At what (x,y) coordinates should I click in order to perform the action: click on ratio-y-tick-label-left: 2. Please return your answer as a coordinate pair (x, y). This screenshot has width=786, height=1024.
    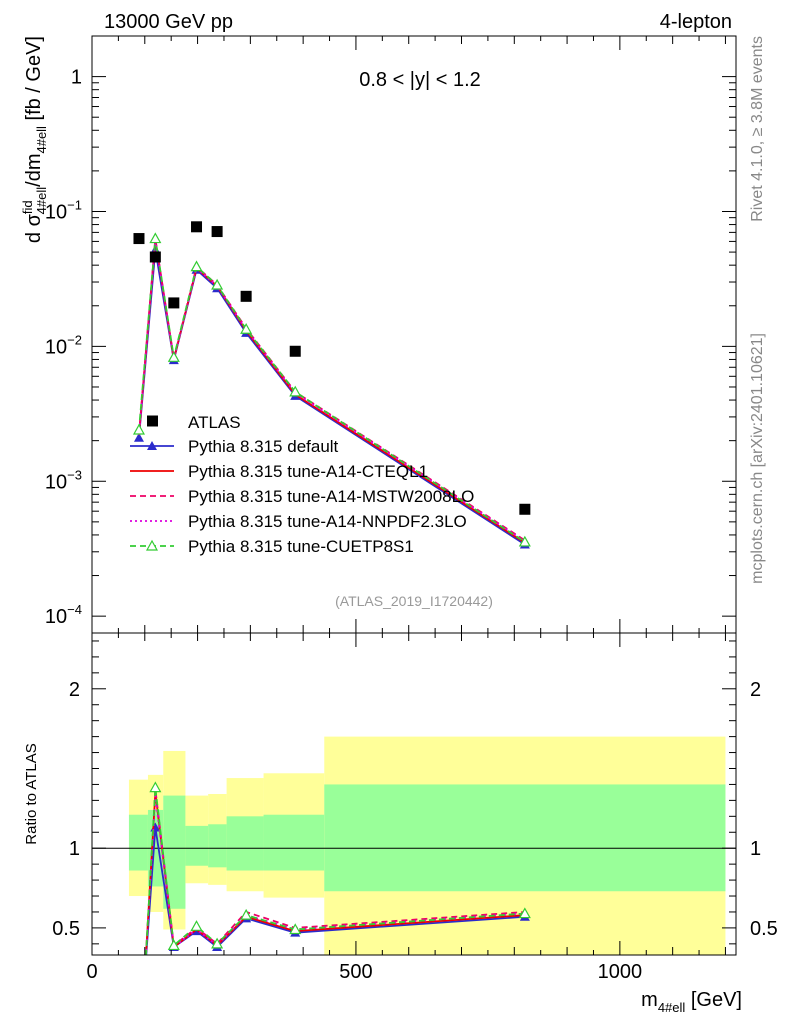
    Looking at the image, I should click on (74, 690).